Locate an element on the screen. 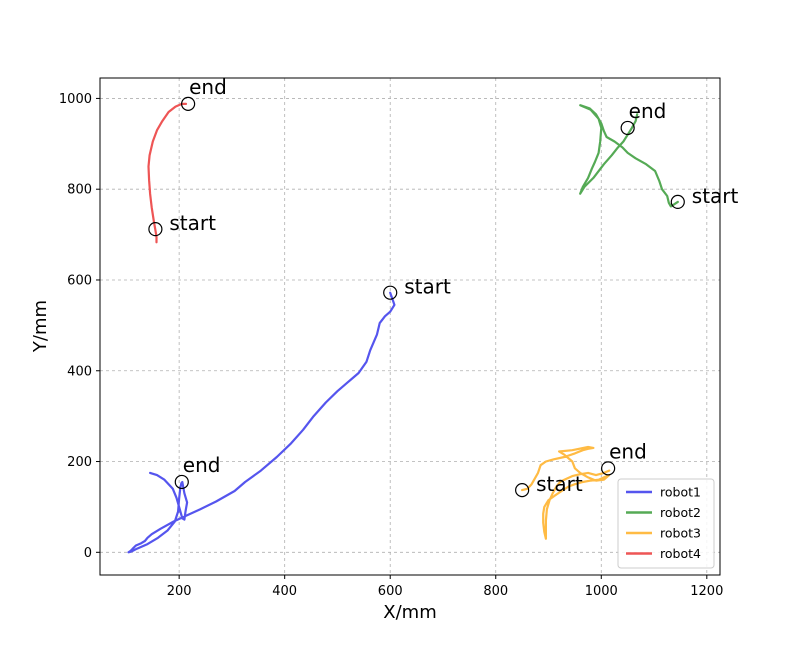 This screenshot has height=646, width=800. robot2-end-label: end is located at coordinates (648, 111).